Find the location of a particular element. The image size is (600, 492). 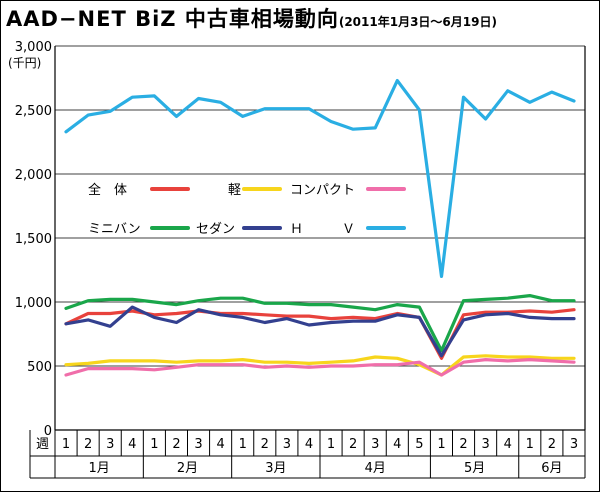

month-label: 4月 is located at coordinates (375, 468).